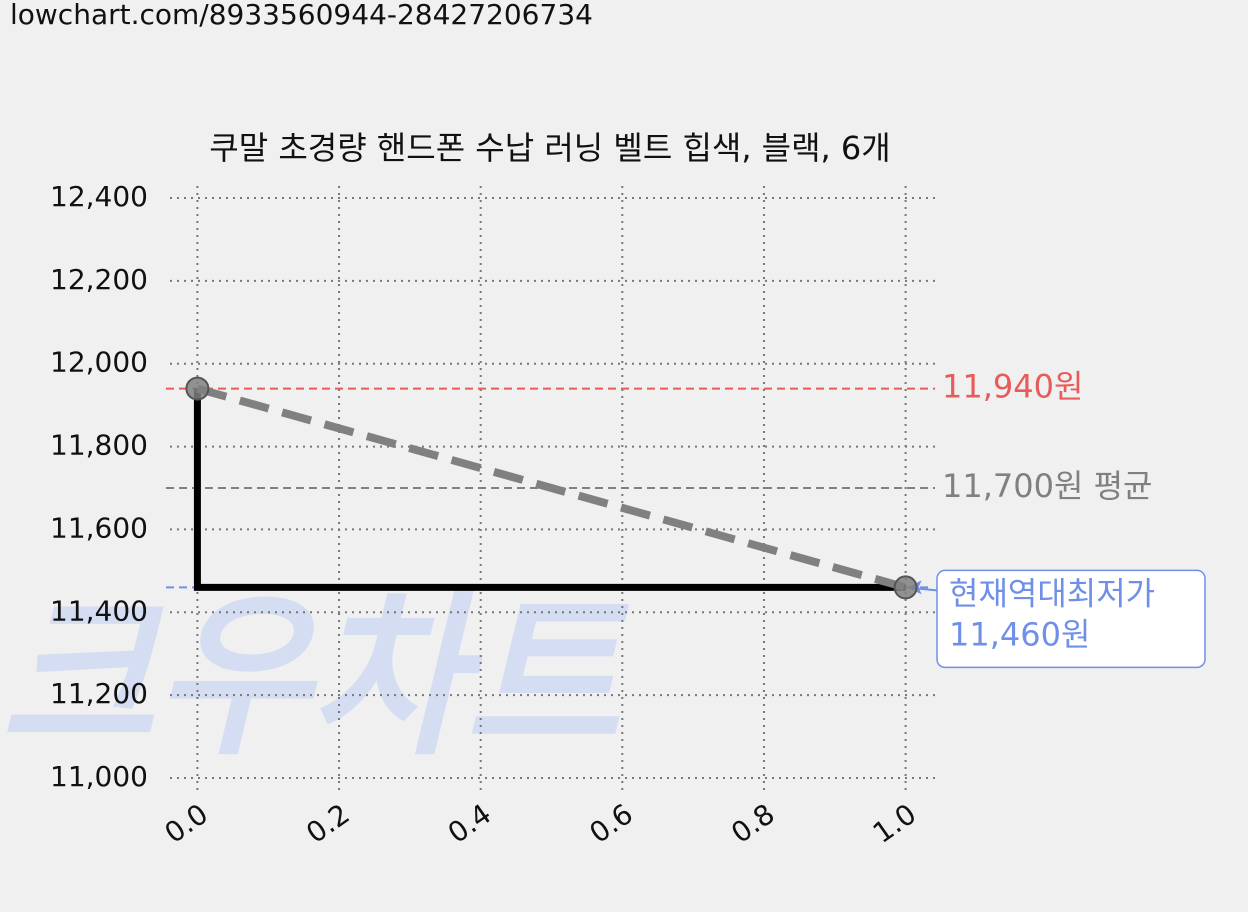 This screenshot has height=912, width=1248. I want to click on annotation-label: 현재역대최저가, so click(1052, 593).